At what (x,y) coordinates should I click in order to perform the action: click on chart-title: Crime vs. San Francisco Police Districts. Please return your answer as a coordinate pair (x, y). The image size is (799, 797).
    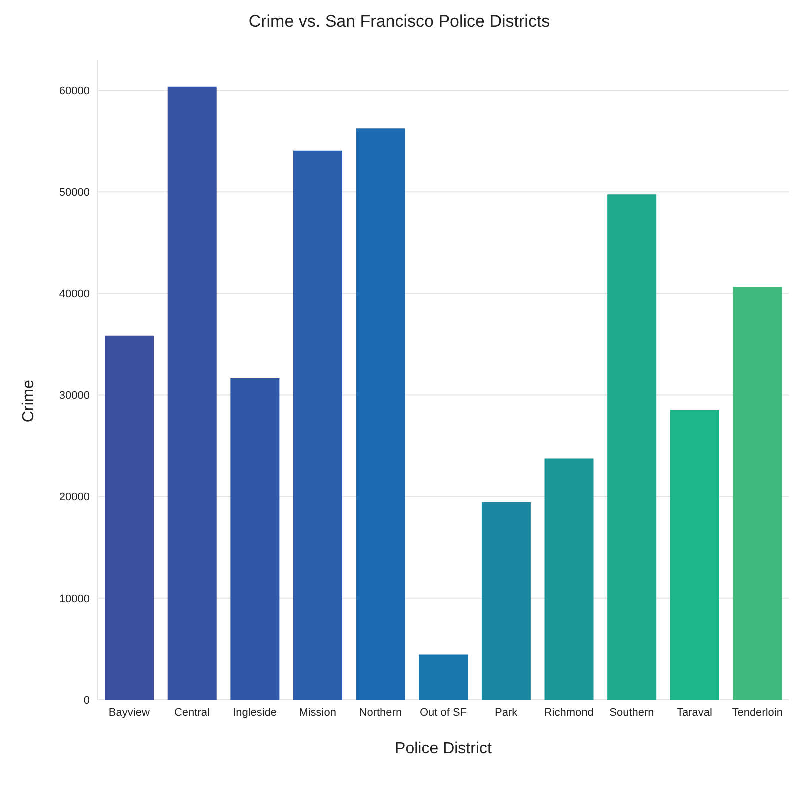
    Looking at the image, I should click on (400, 22).